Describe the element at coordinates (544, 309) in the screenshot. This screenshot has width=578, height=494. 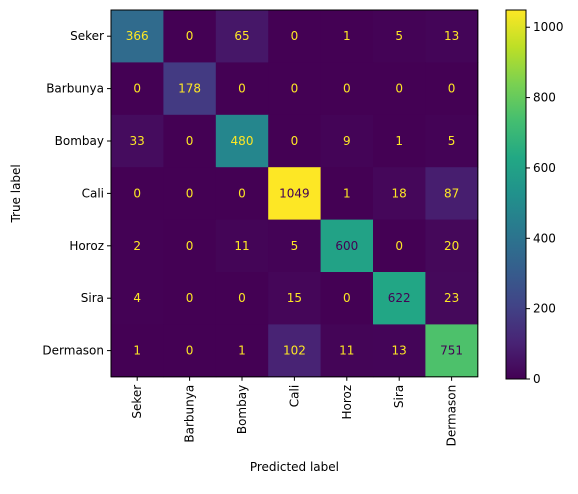
I see `colorbar-tick-label: 200` at that location.